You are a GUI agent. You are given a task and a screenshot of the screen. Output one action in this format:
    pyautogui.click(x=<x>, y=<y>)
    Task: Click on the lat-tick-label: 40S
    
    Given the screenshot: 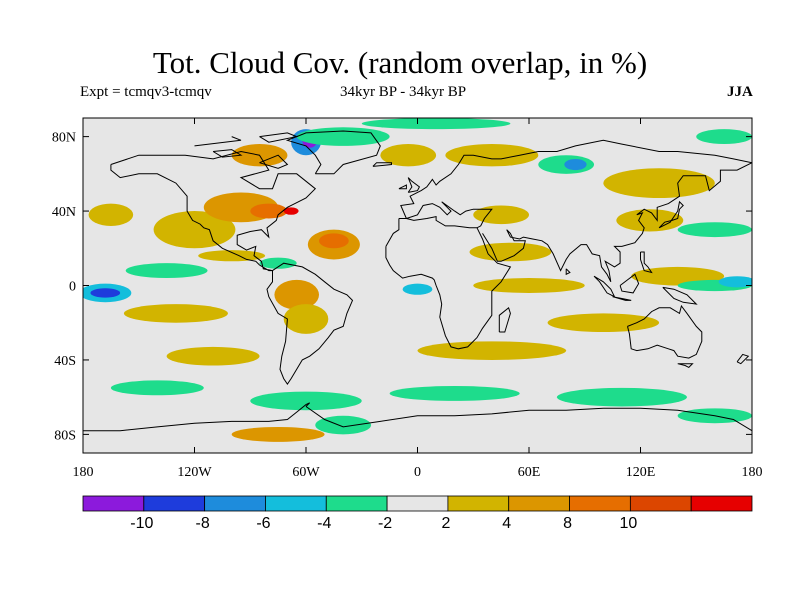 What is the action you would take?
    pyautogui.click(x=65, y=361)
    